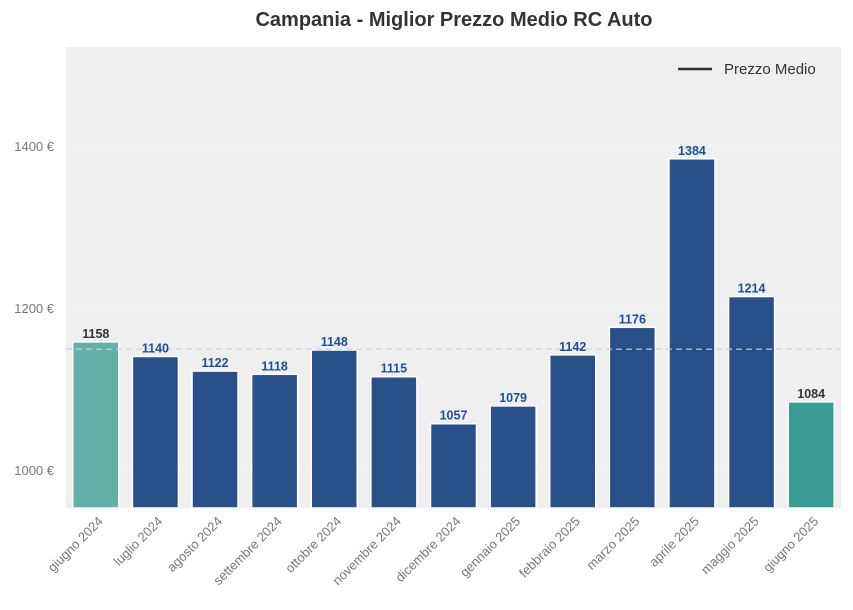 The image size is (853, 610). I want to click on value-label: 1057, so click(454, 416).